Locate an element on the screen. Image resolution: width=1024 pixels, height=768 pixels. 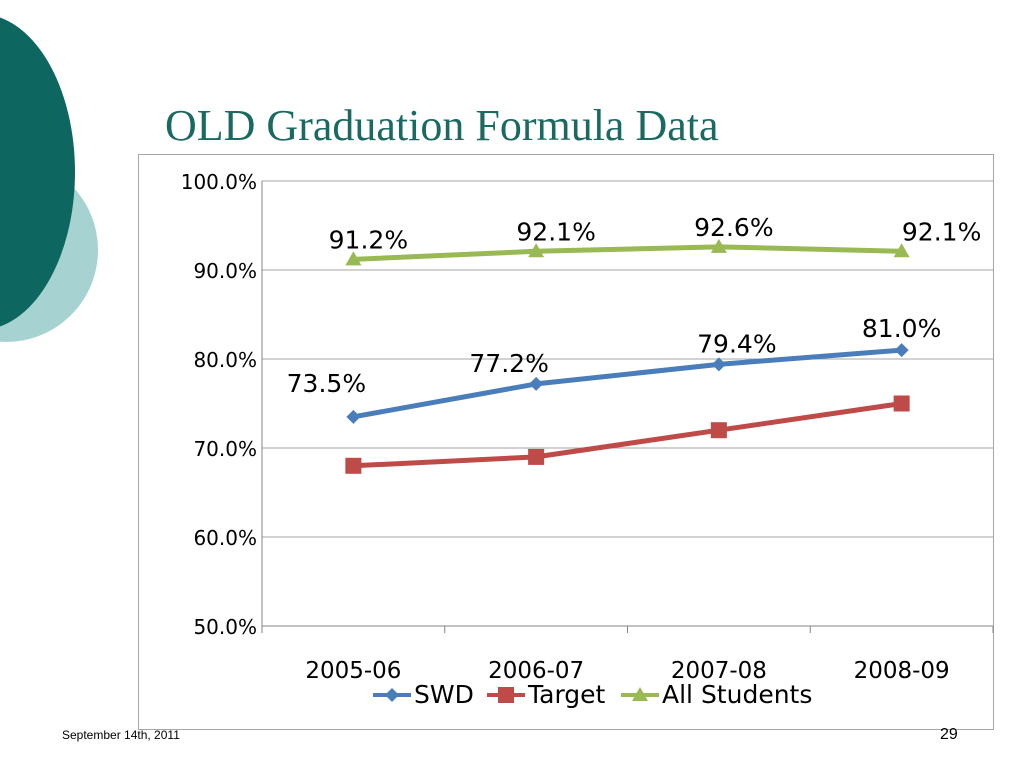
footer-date: September 14th, 2011 is located at coordinates (121, 735).